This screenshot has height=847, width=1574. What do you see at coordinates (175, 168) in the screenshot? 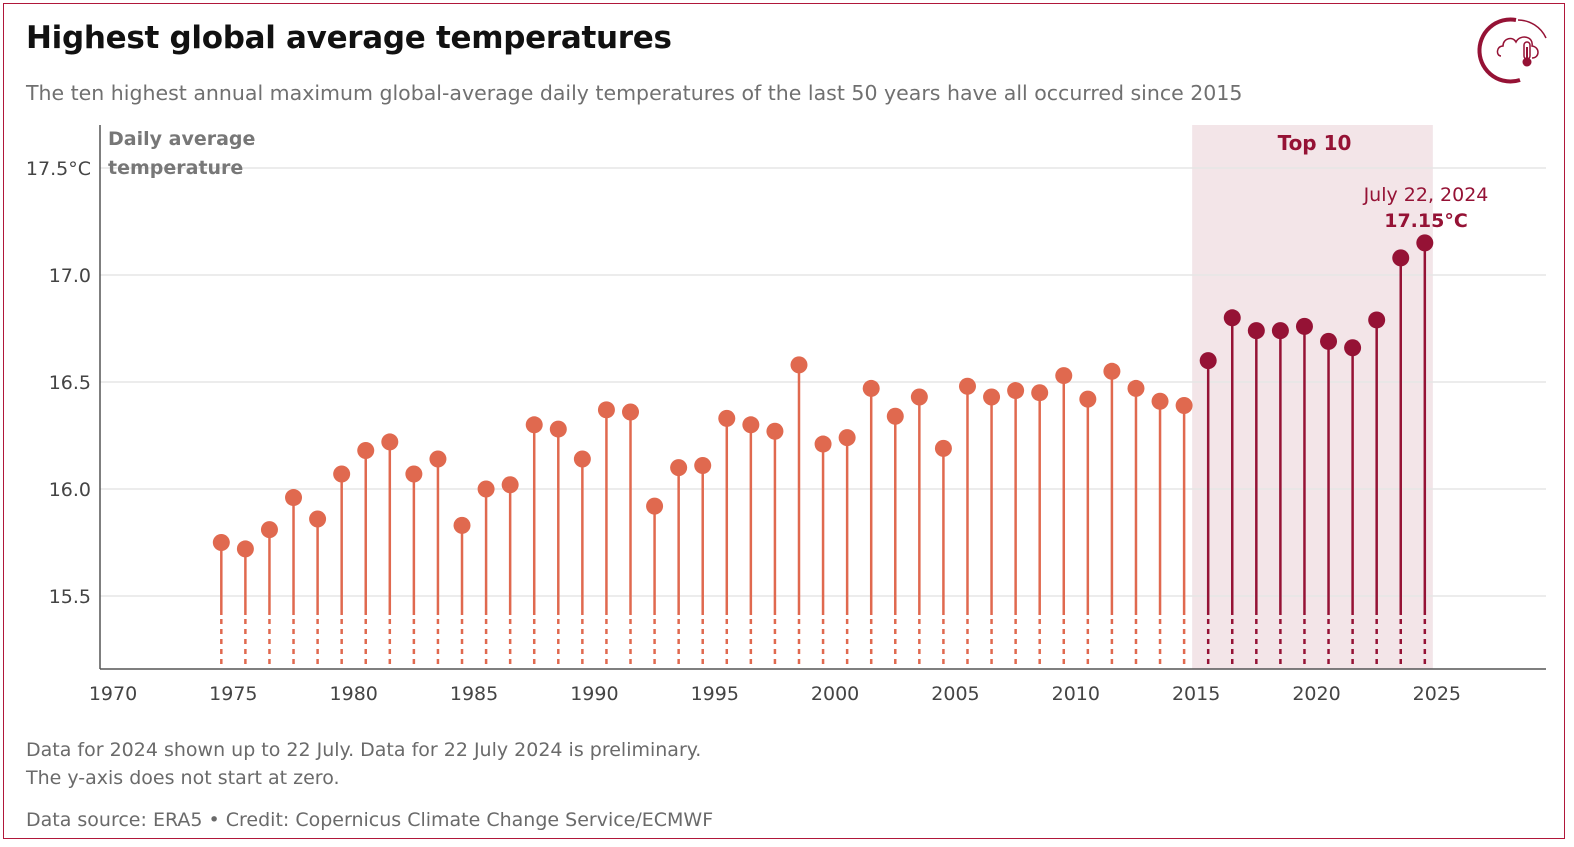
I see `y-axis-label: temperature` at bounding box center [175, 168].